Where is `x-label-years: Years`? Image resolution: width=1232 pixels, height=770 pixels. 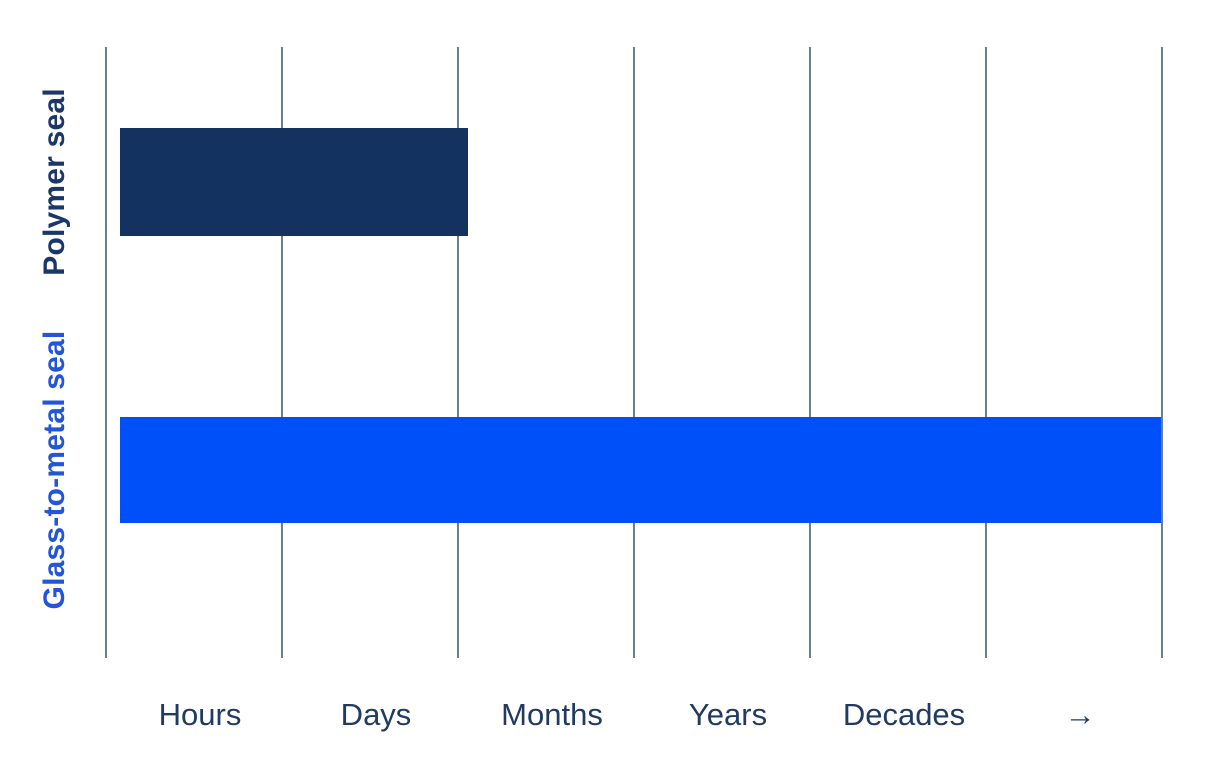 x-label-years: Years is located at coordinates (728, 714).